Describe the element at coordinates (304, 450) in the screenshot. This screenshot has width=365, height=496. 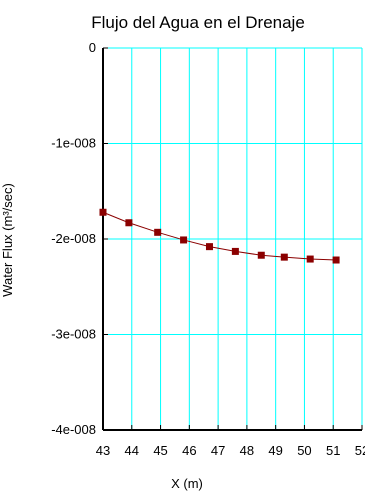
I see `x-tick-label: 50` at that location.